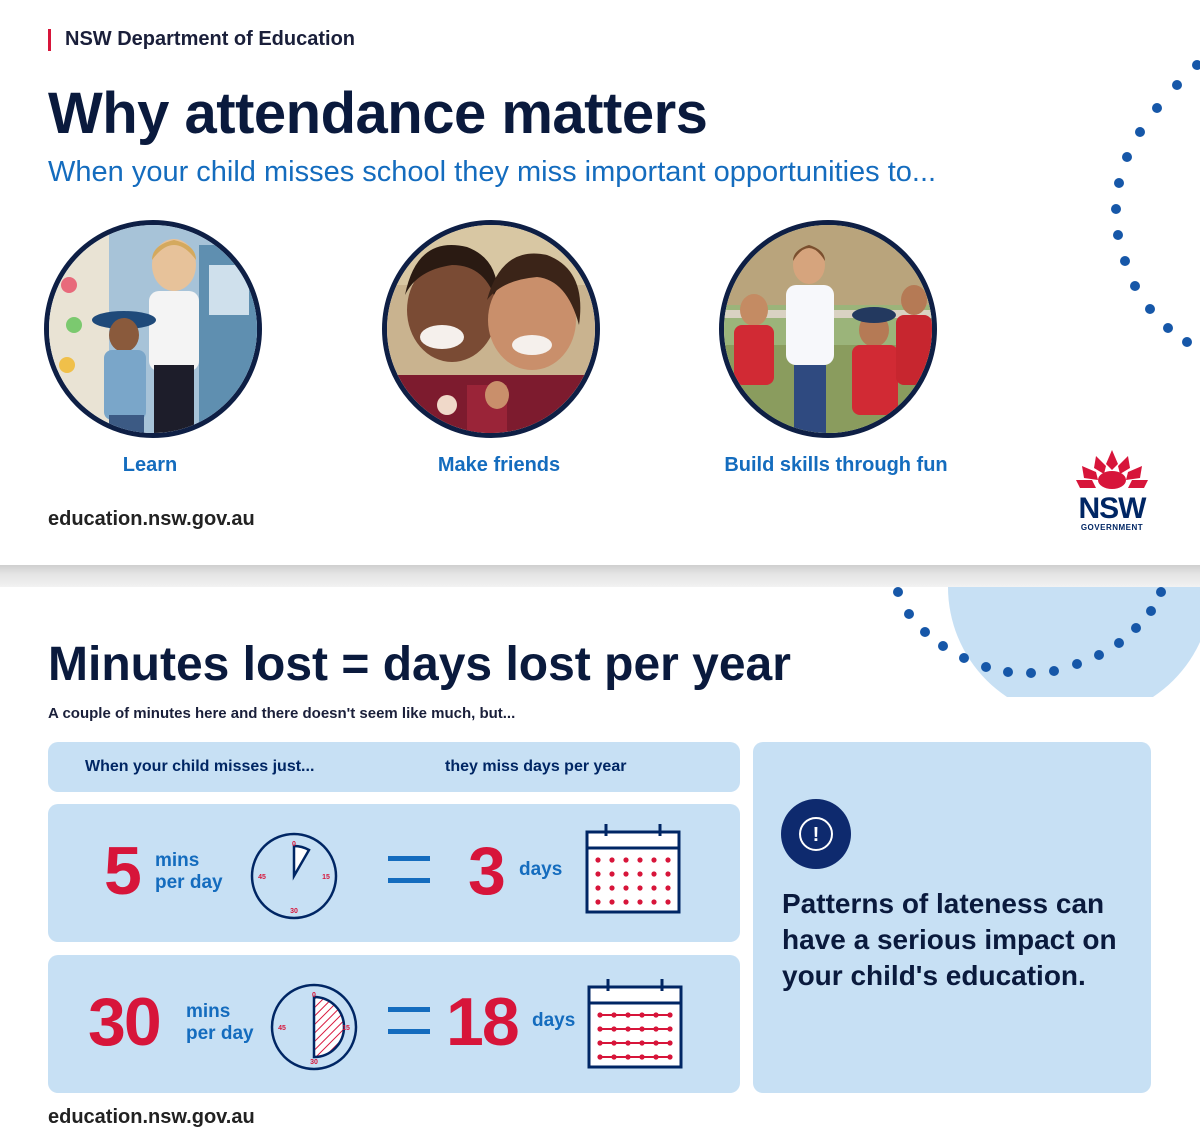 This screenshot has width=1200, height=1148. What do you see at coordinates (1155, 203) in the screenshot?
I see `decorative-dot-arc` at bounding box center [1155, 203].